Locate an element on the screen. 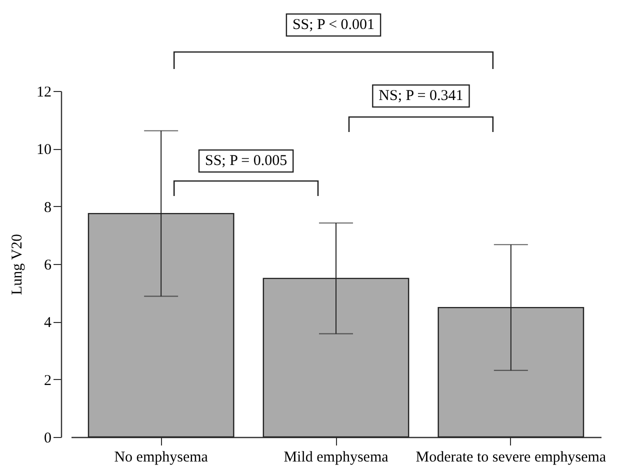 The image size is (627, 469). y-tick-label: 12 is located at coordinates (44, 92).